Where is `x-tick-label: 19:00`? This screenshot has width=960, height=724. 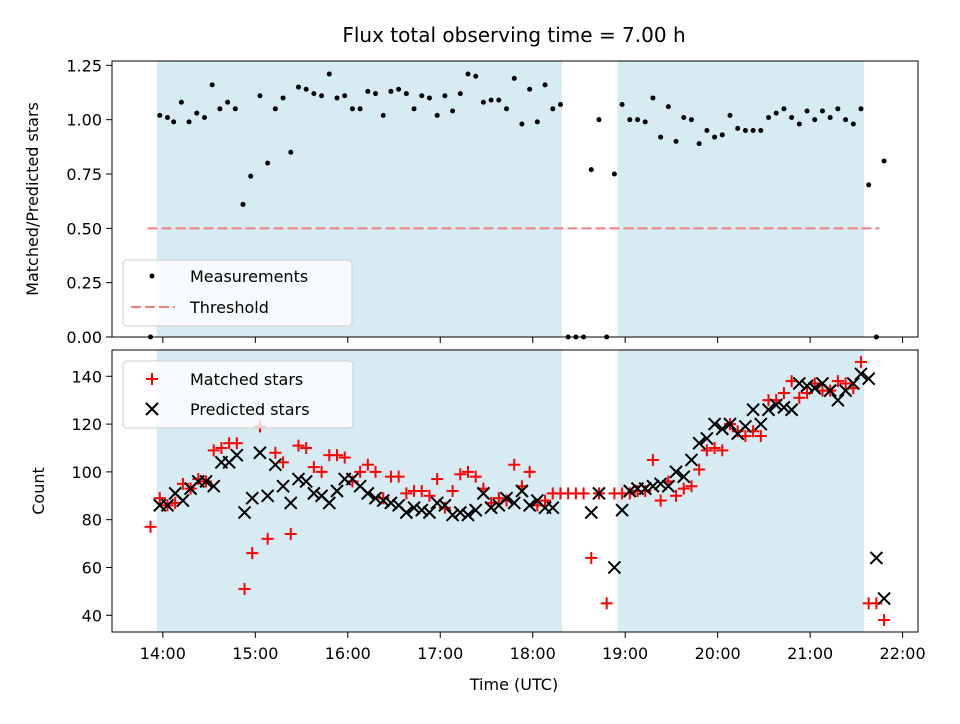 x-tick-label: 19:00 is located at coordinates (625, 653).